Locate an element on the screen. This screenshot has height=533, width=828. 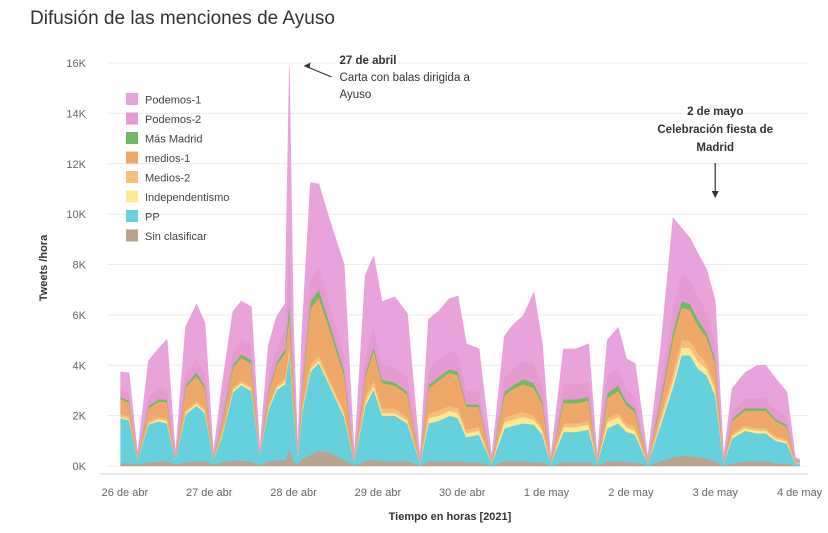
y-tick-label: 12K is located at coordinates (76, 165).